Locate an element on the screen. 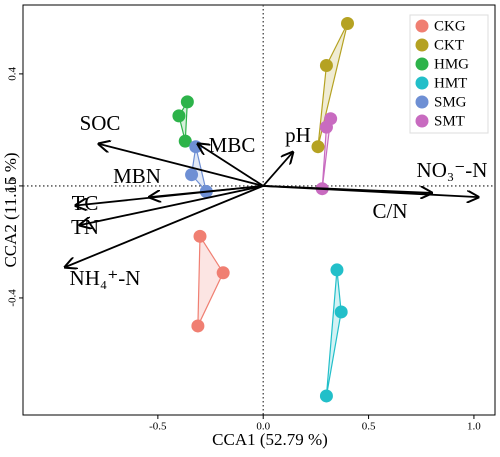  x-tick-label: -0.5 is located at coordinates (158, 427).